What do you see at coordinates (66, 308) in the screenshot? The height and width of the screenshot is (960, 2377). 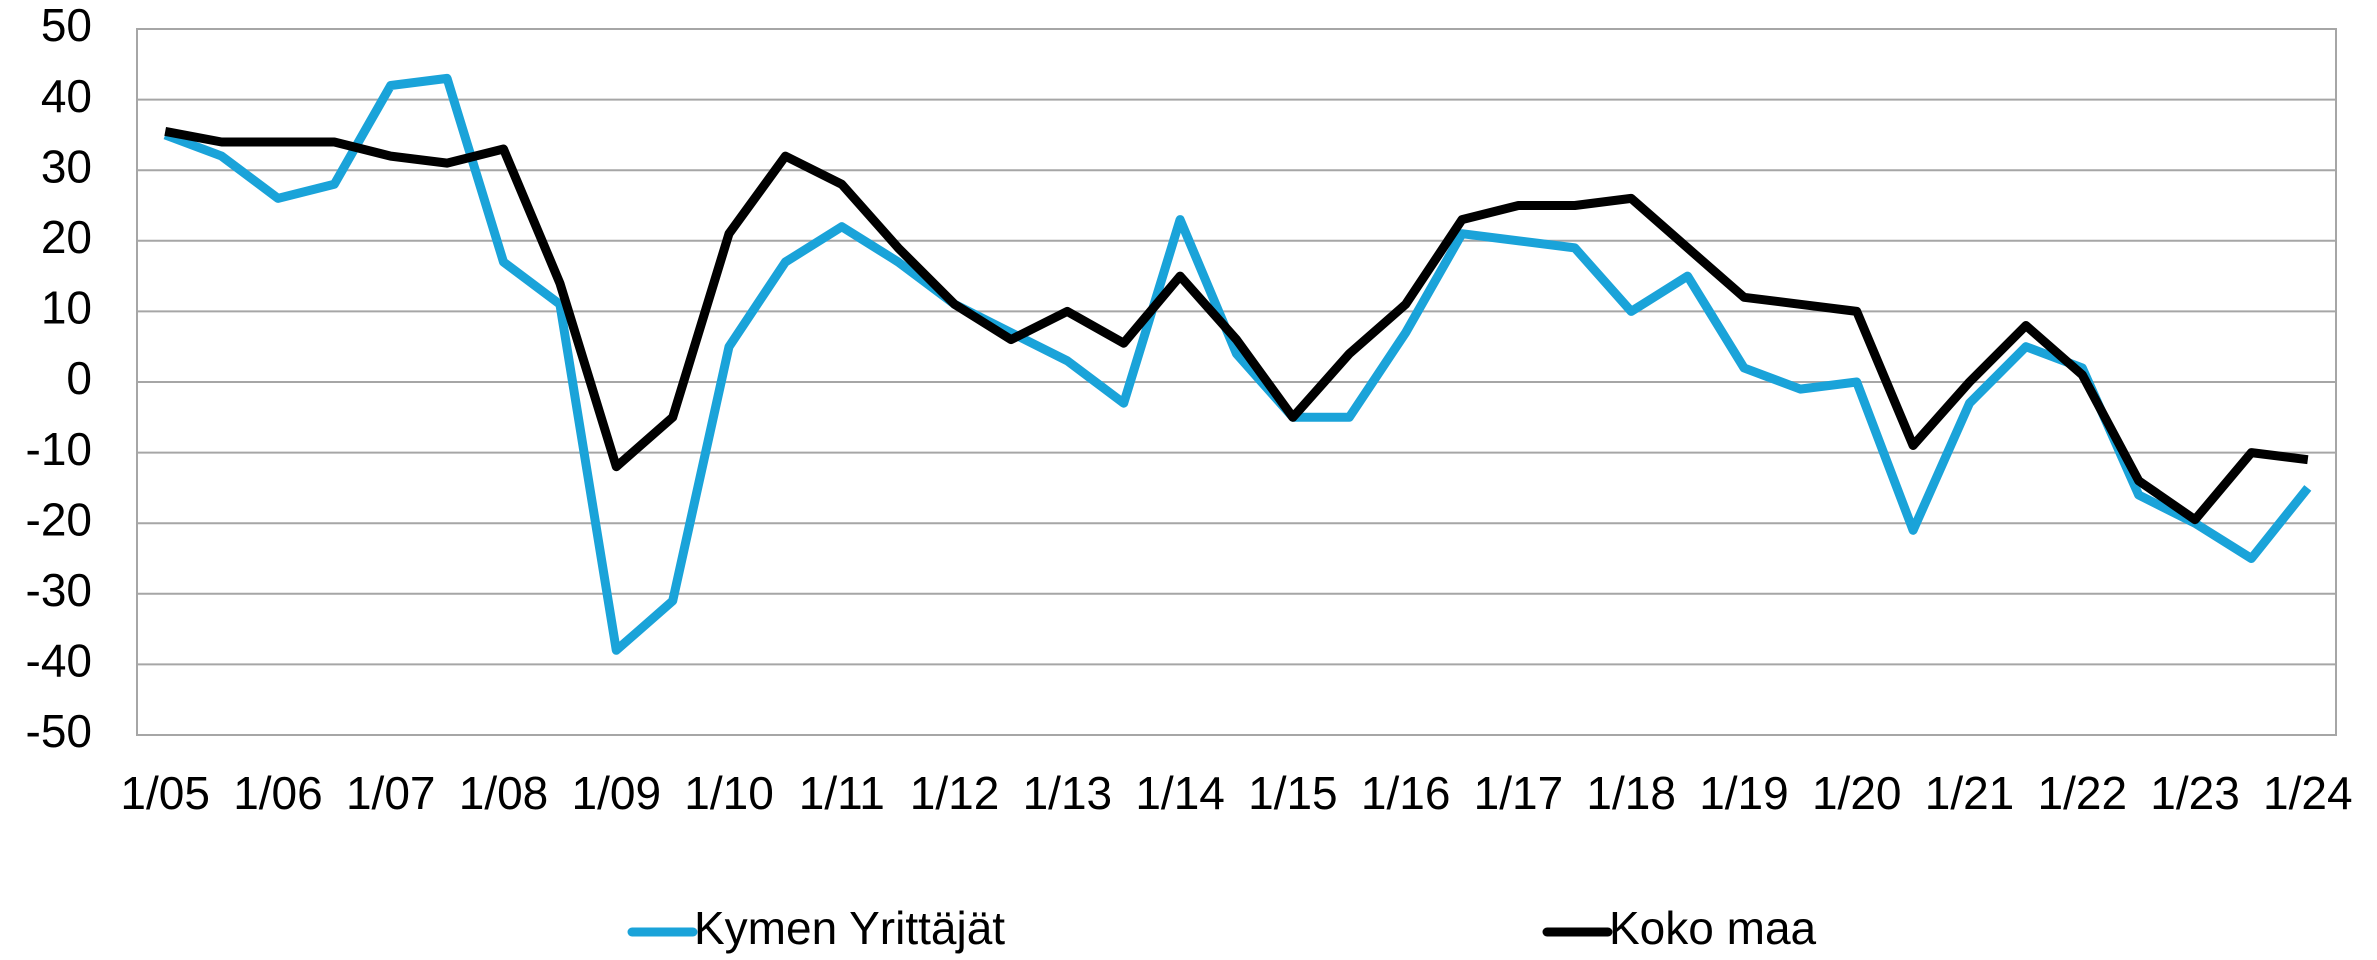 I see `y-tick-label: 10` at bounding box center [66, 308].